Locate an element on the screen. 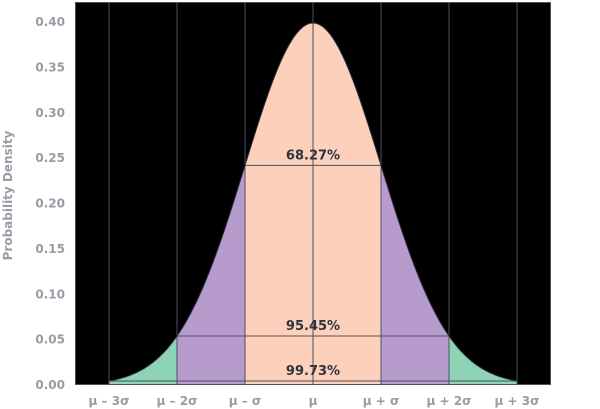 This screenshot has height=409, width=600. y-tick-label: 0.40 is located at coordinates (50, 22).